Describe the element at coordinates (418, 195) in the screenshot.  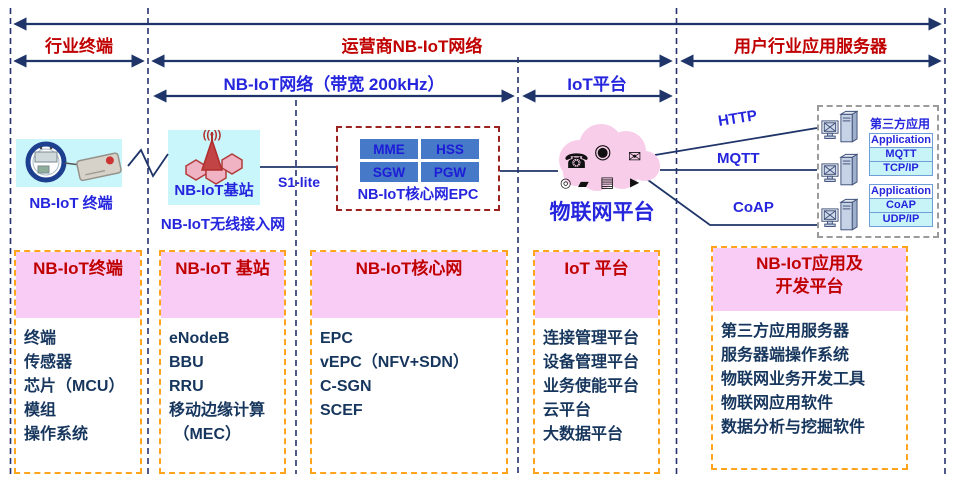
I see `epc-label: NB-IoT核心网EPC` at that location.